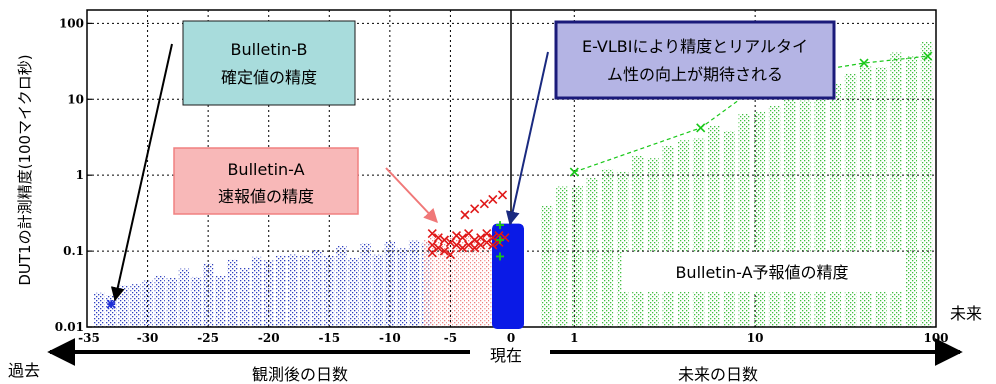 The height and width of the screenshot is (384, 996). What do you see at coordinates (511, 338) in the screenshot?
I see `x-tick-label: 0` at bounding box center [511, 338].